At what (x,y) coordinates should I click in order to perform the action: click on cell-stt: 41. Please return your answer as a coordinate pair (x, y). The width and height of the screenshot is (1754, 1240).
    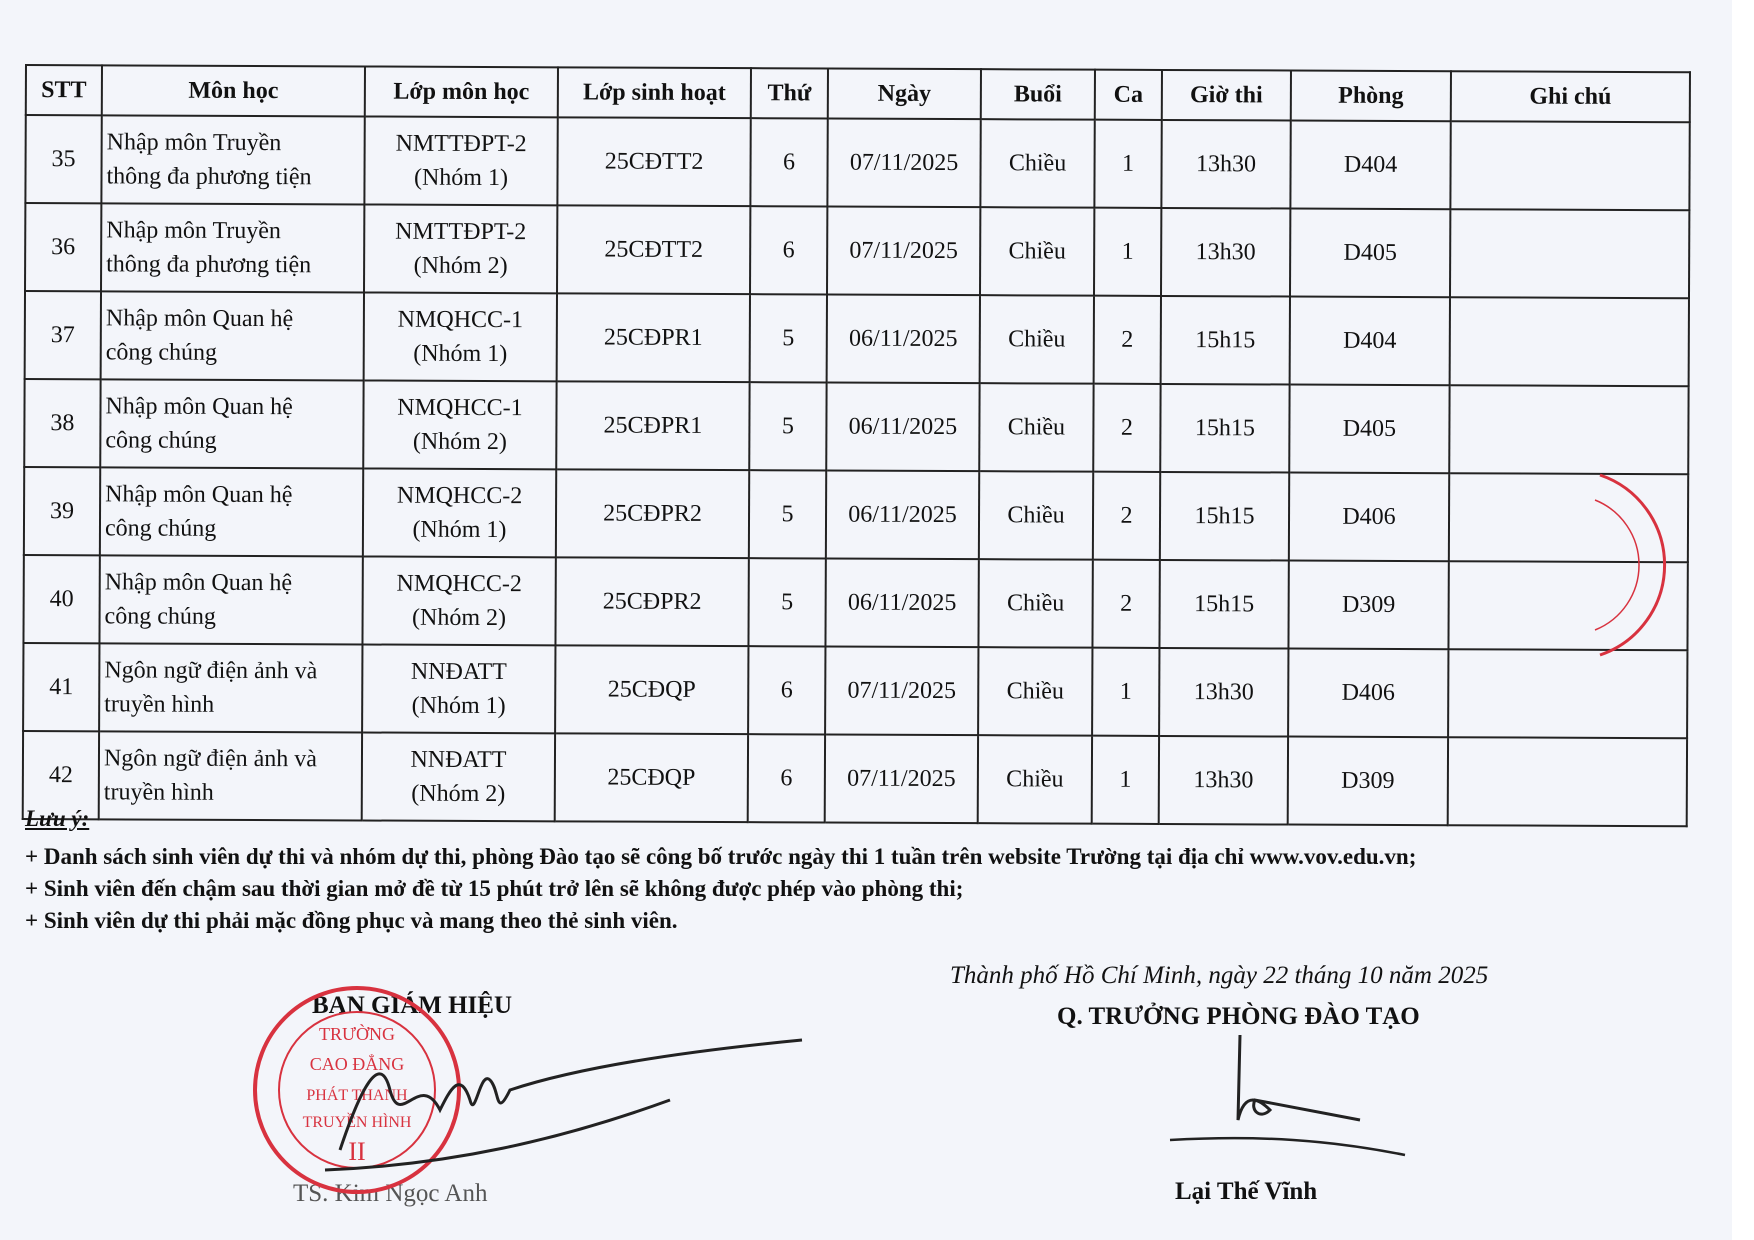
    Looking at the image, I should click on (61, 687).